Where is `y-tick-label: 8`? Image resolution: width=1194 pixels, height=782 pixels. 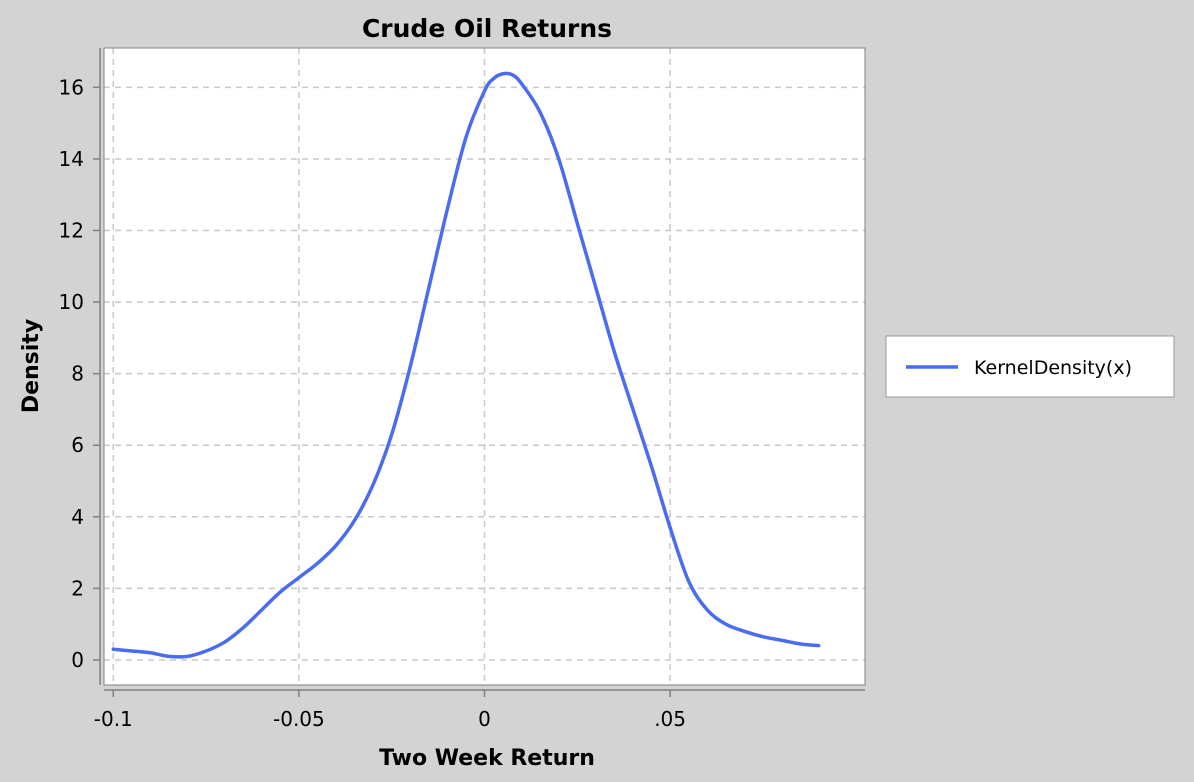 y-tick-label: 8 is located at coordinates (77, 374).